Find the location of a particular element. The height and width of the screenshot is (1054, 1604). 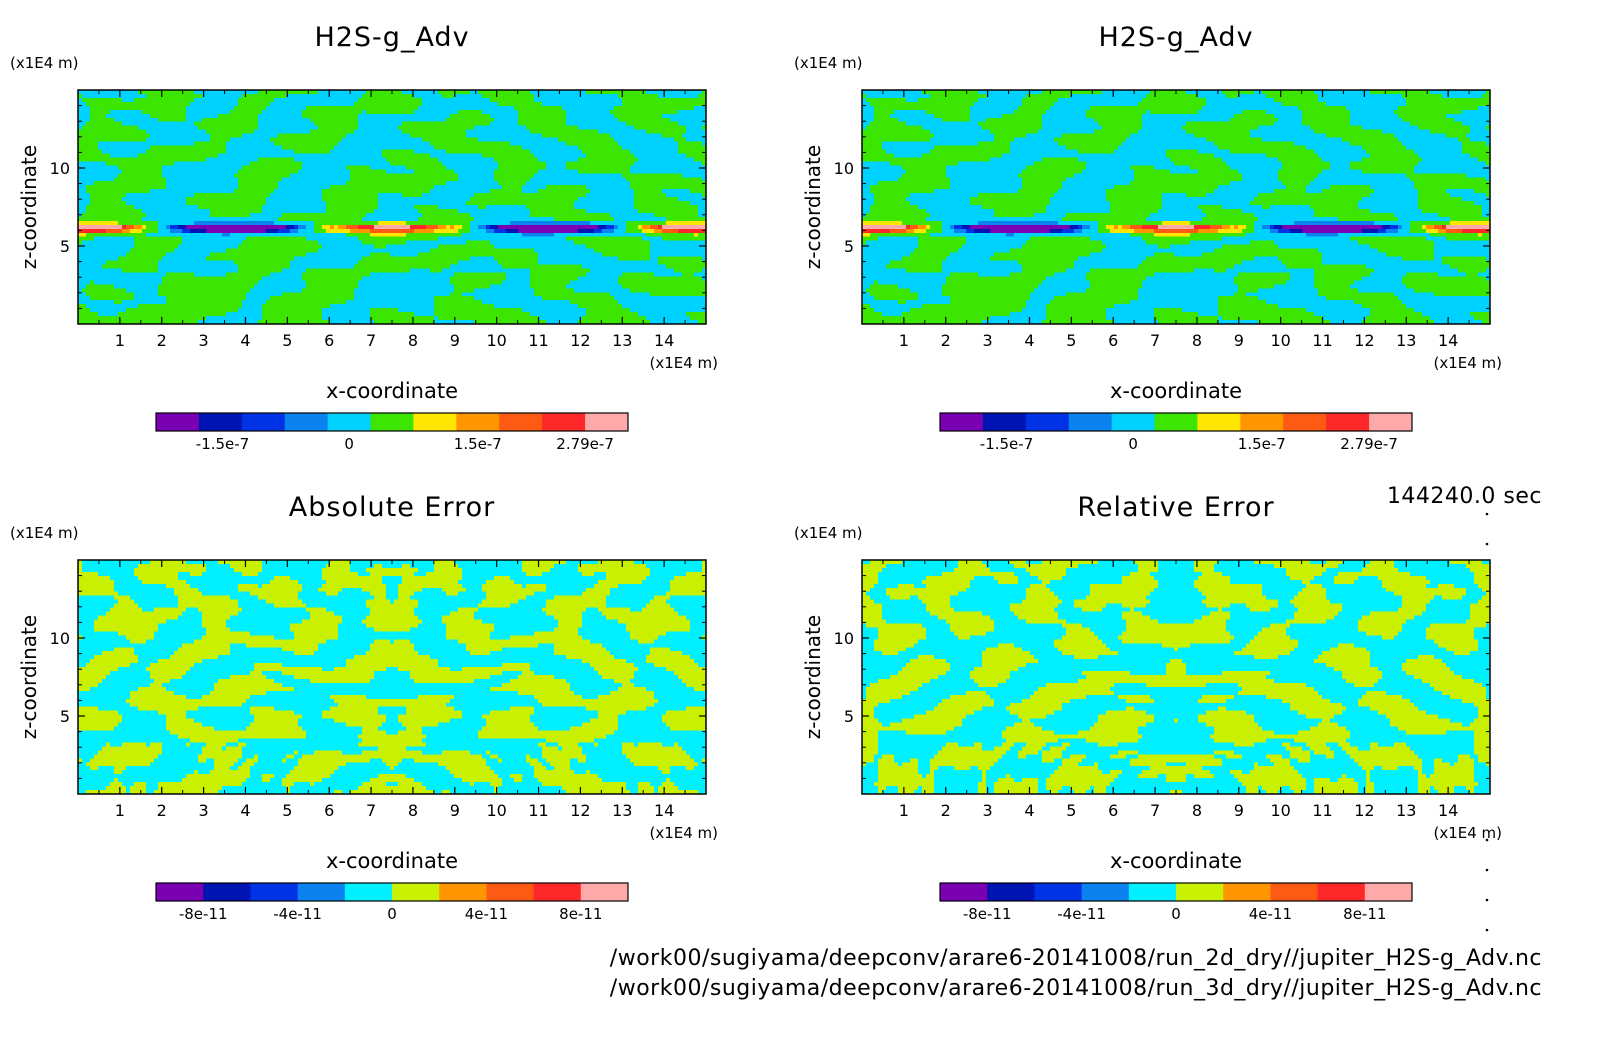

chart-title: Absolute Error is located at coordinates (392, 507).